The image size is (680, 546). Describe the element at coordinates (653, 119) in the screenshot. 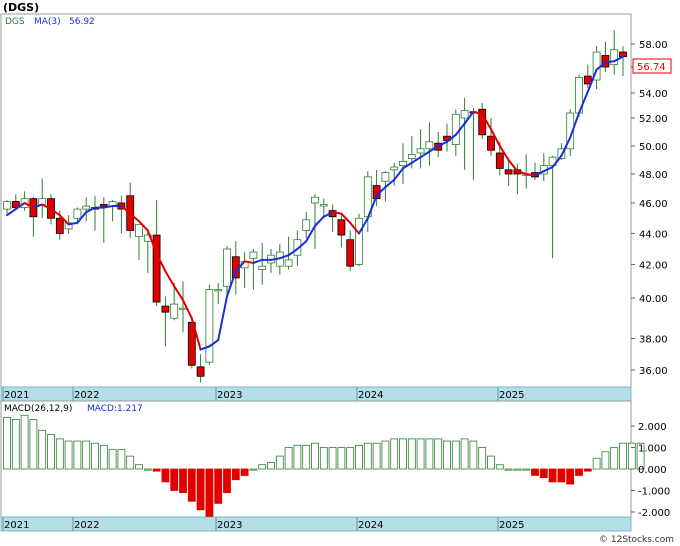

I see `price-tick-label: 52.00` at that location.